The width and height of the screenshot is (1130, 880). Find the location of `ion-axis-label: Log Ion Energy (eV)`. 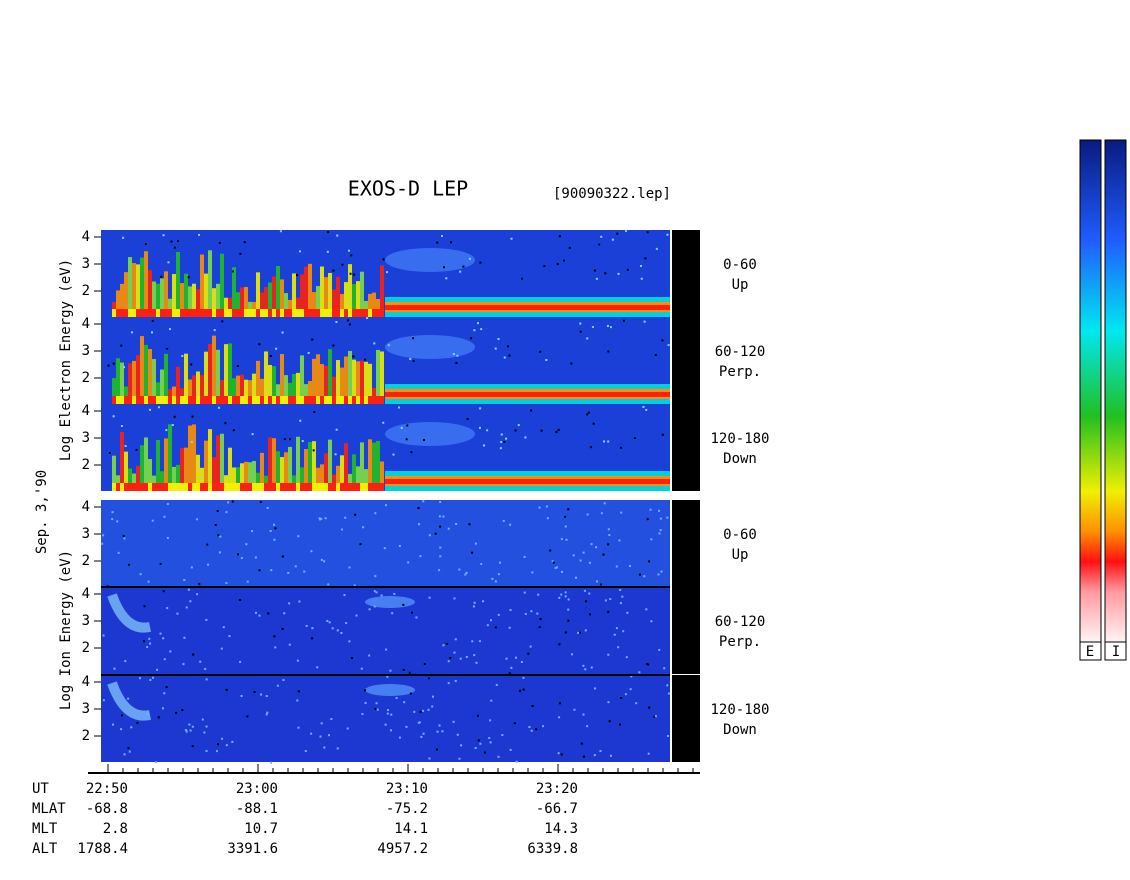

ion-axis-label: Log Ion Energy (eV) is located at coordinates (66, 630).